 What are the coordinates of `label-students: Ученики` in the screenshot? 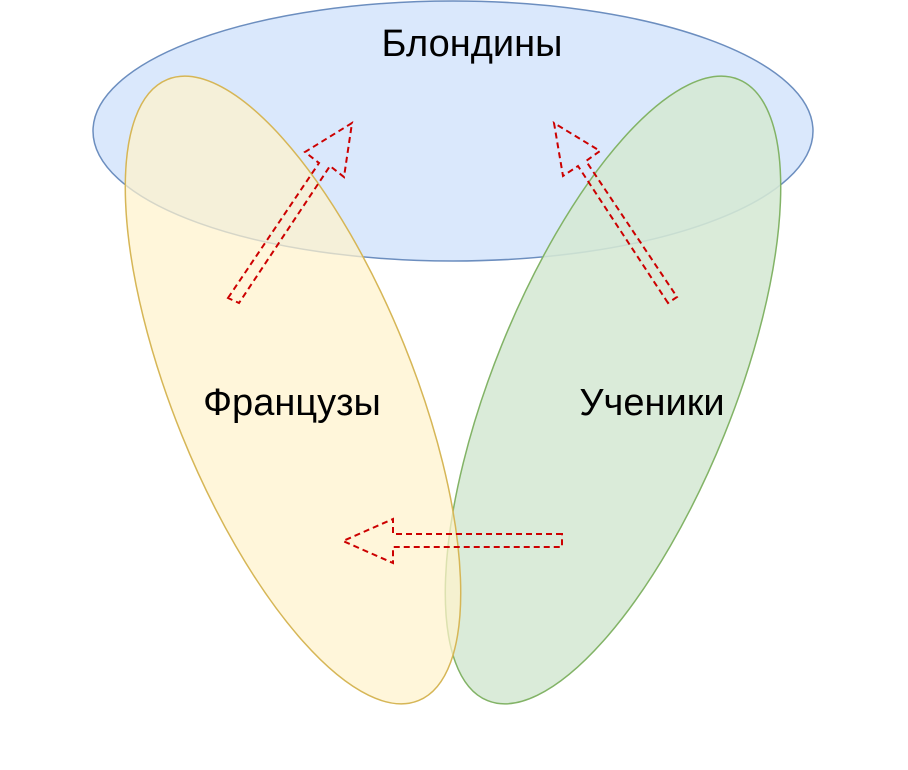 It's located at (651, 403).